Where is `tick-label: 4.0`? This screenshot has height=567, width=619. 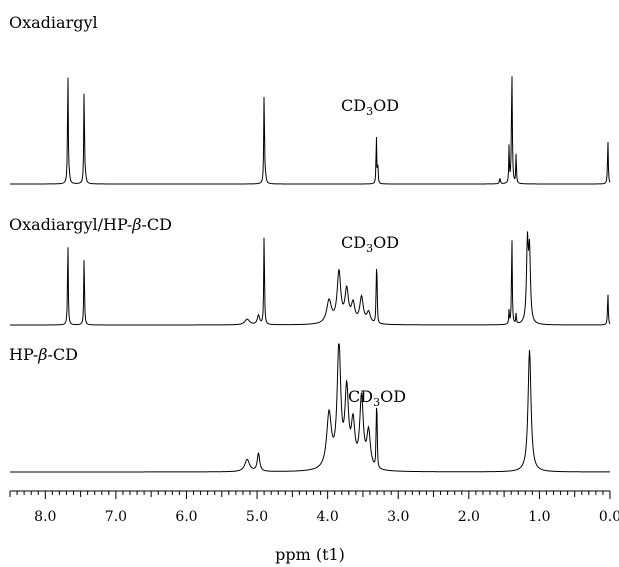
tick-label: 4.0 is located at coordinates (328, 517).